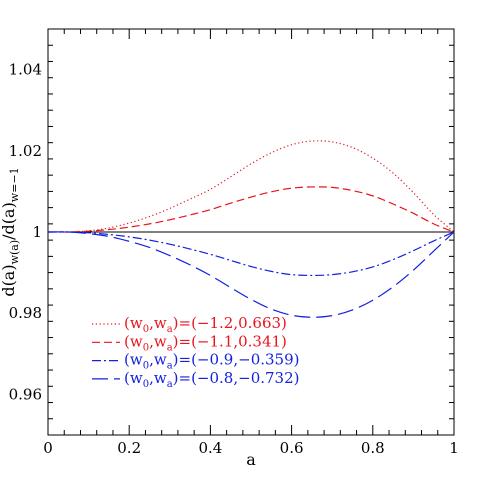 This screenshot has height=478, width=478. What do you see at coordinates (454, 448) in the screenshot?
I see `x-tick-label: 1` at bounding box center [454, 448].